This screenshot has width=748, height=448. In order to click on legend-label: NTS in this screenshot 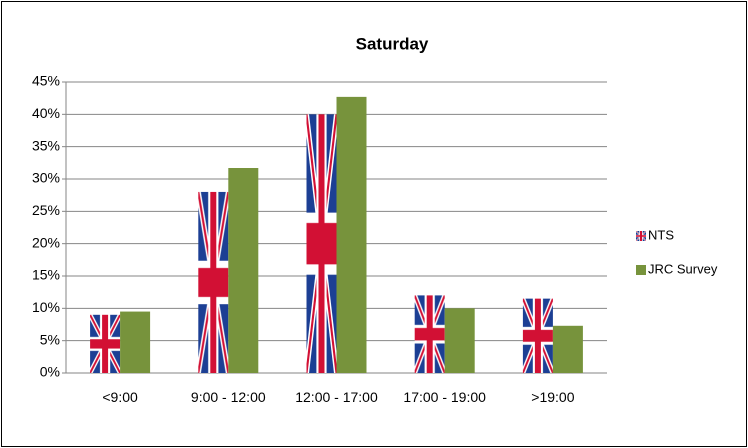, I will do `click(661, 234)`.